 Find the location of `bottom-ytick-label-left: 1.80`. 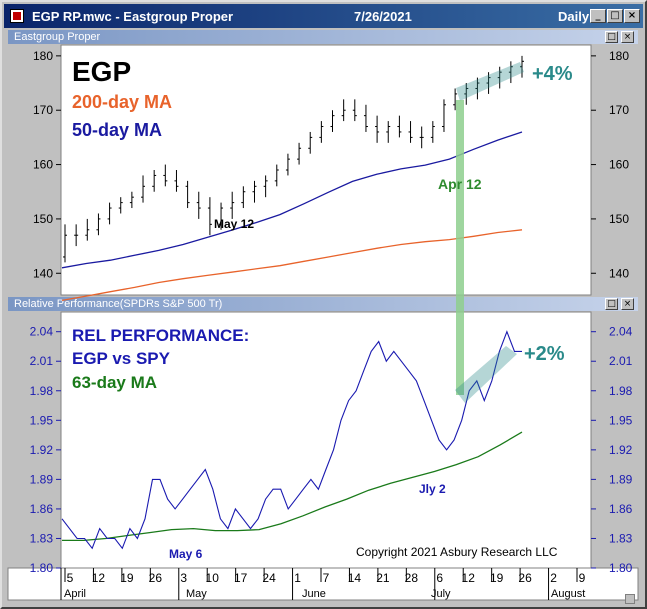

bottom-ytick-label-left: 1.80 is located at coordinates (42, 568).